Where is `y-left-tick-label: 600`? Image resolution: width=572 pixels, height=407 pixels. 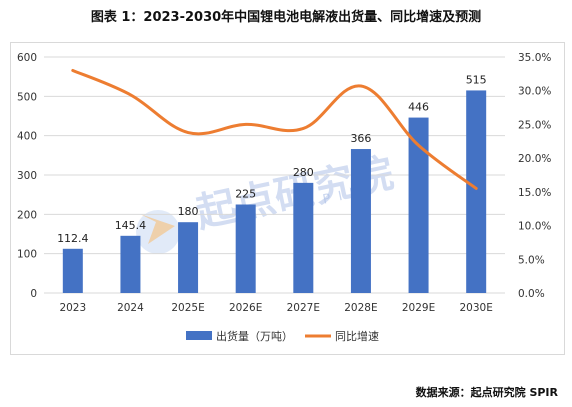
y-left-tick-label: 600 is located at coordinates (27, 58).